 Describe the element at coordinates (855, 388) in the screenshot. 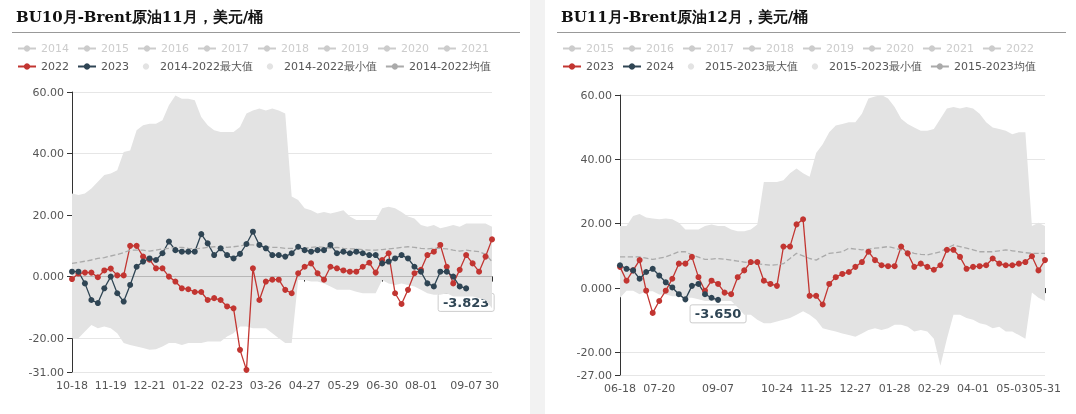

I see `x-tick-label: 12-27` at that location.